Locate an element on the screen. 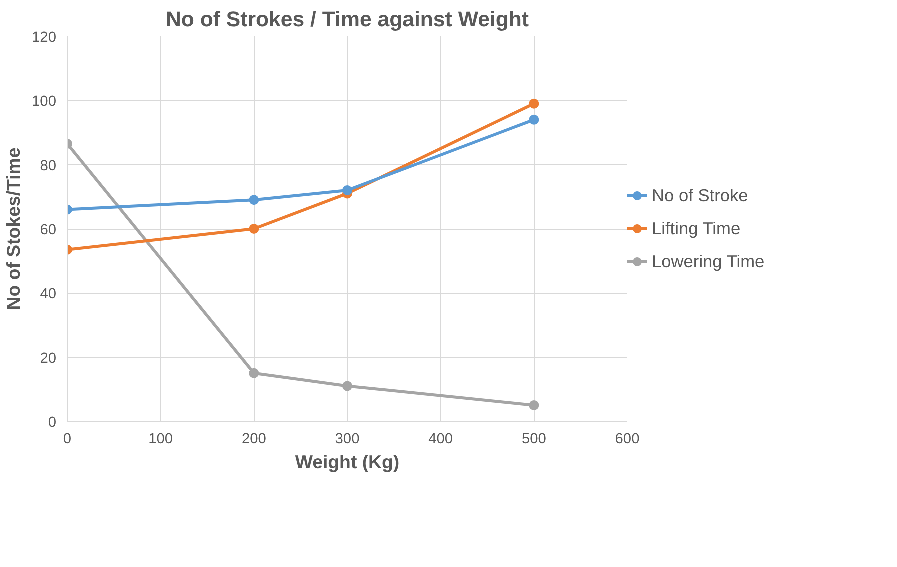  chart-title: No of Strokes / Time against Weight is located at coordinates (348, 20).